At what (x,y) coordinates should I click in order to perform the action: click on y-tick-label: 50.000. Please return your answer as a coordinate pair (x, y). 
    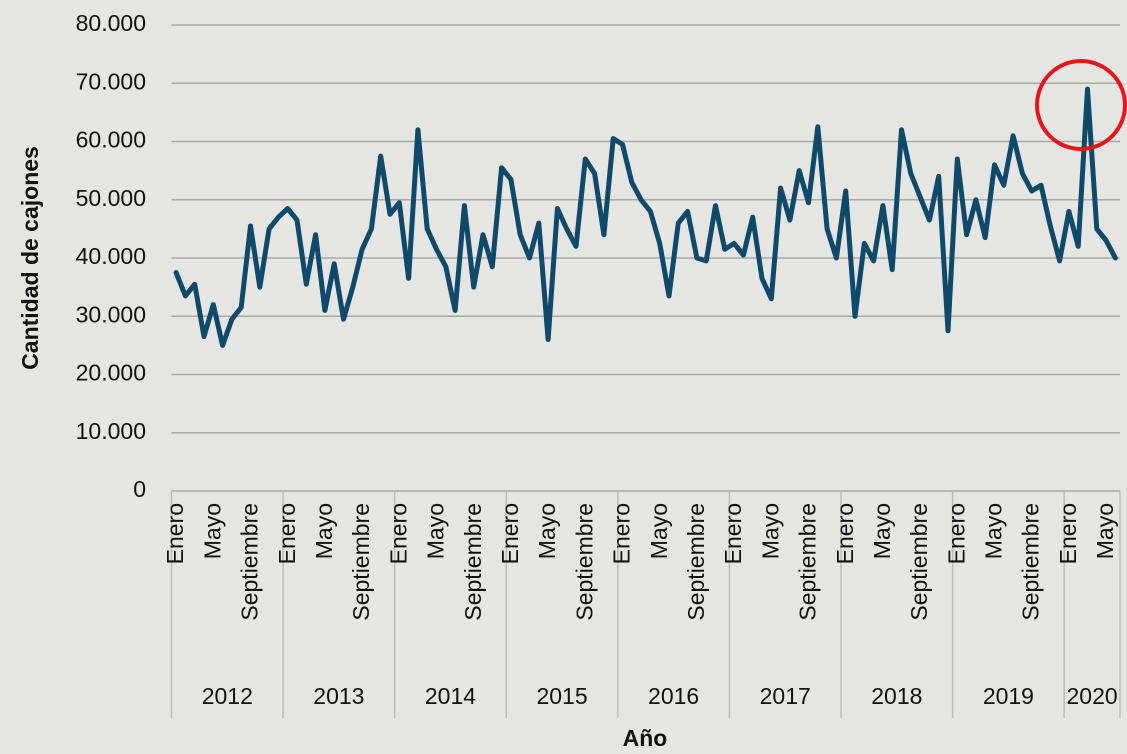
    Looking at the image, I should click on (111, 198).